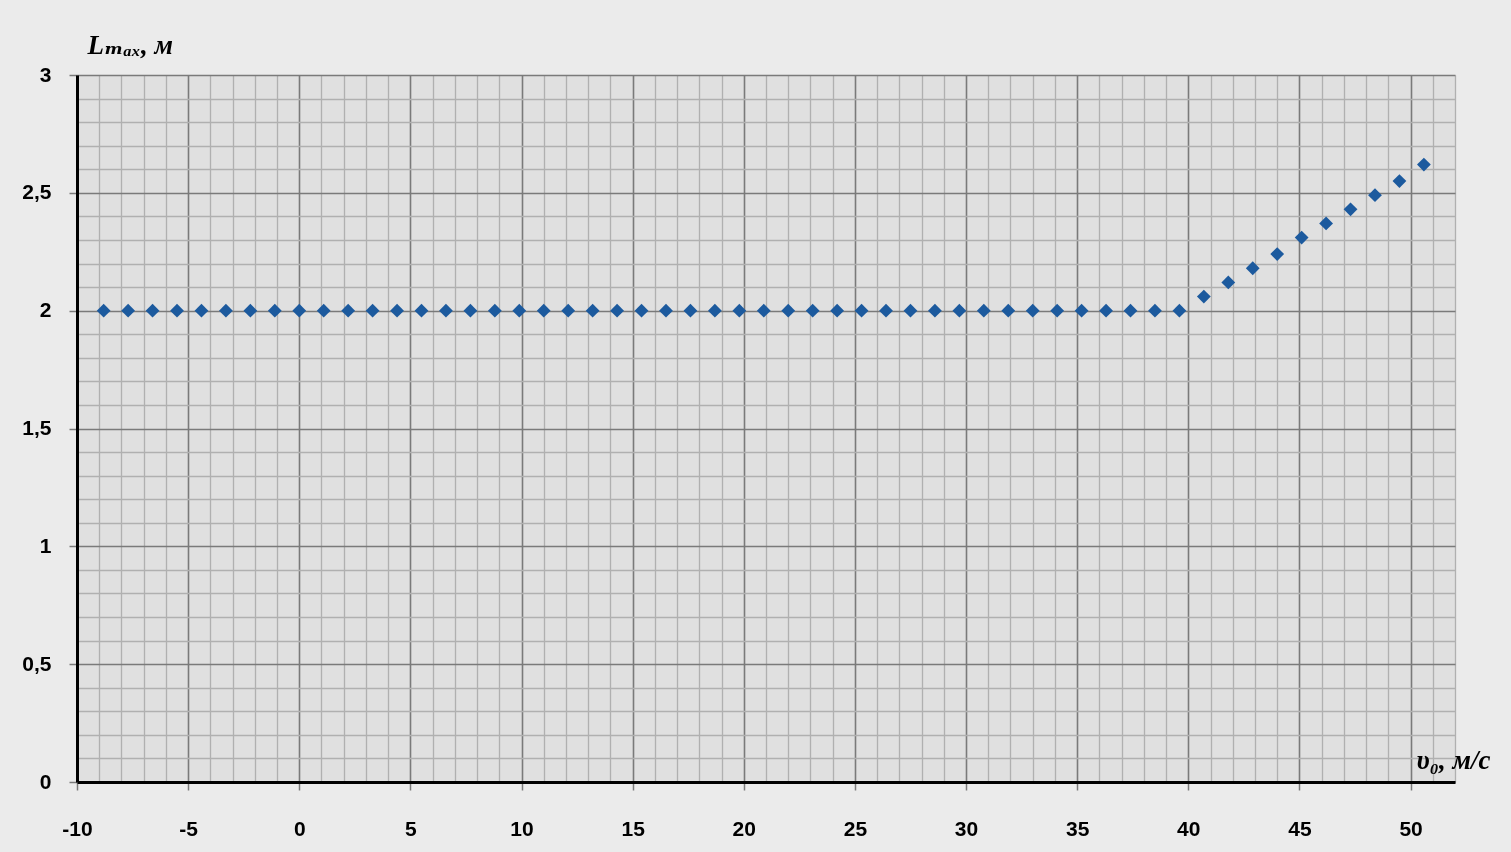 This screenshot has height=852, width=1511. Describe the element at coordinates (37, 663) in the screenshot. I see `y-tick-label: 0,5` at that location.